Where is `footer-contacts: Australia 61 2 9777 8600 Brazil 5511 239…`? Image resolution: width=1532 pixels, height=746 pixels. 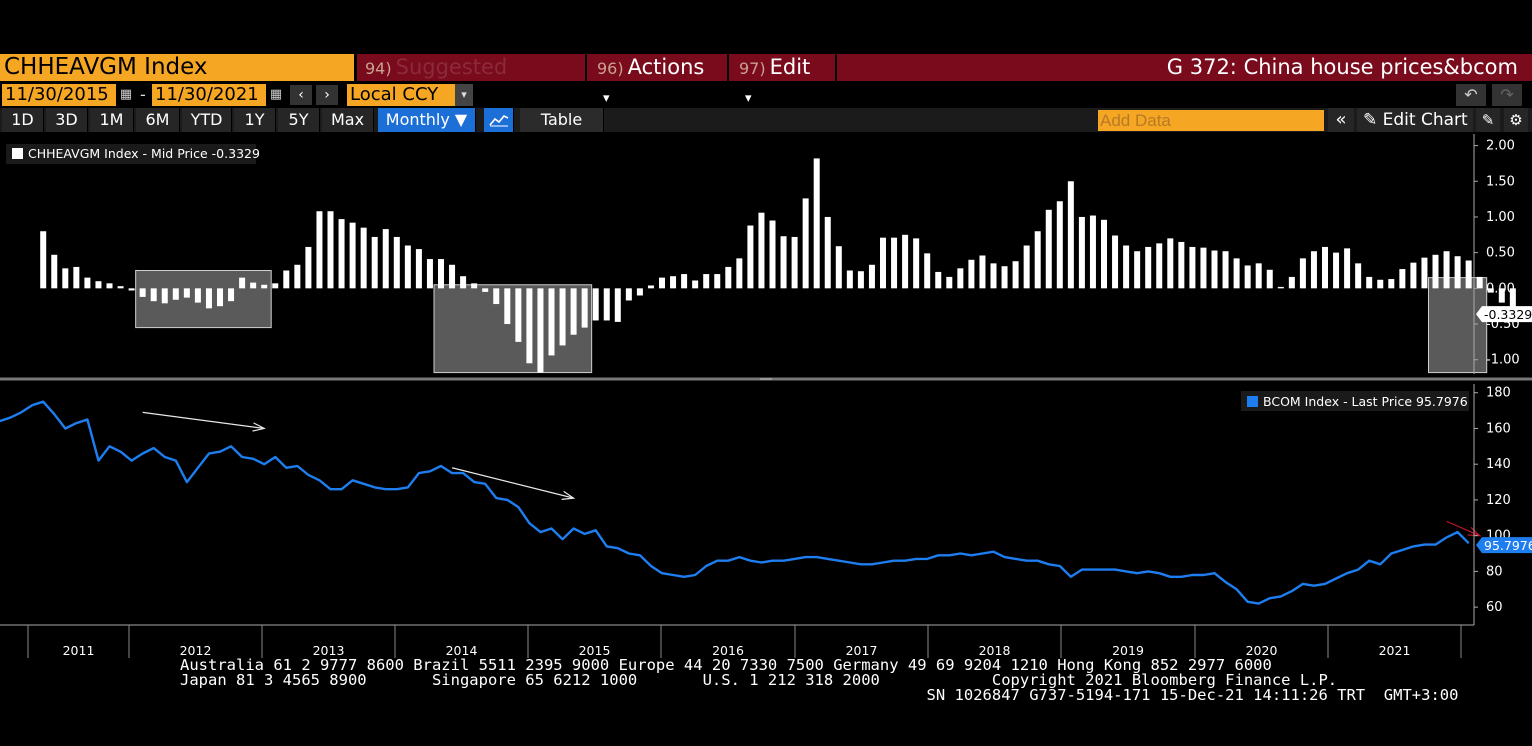 footer-contacts: Australia 61 2 9777 8600 Brazil 5511 239… is located at coordinates (850, 680).